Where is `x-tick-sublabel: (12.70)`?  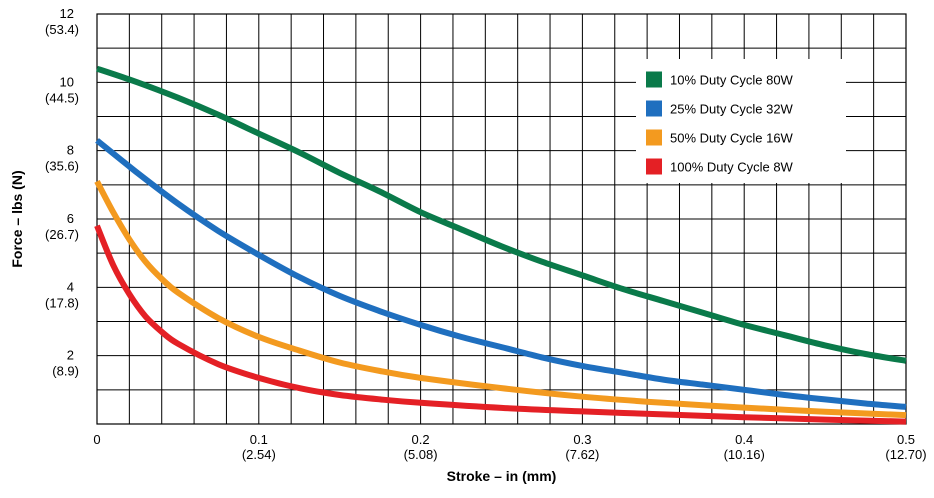 x-tick-sublabel: (12.70) is located at coordinates (905, 454).